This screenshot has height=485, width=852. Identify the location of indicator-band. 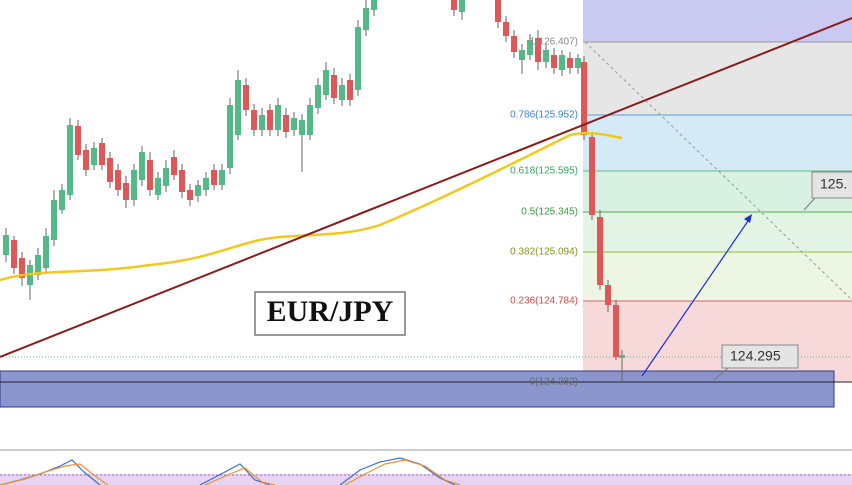
(426, 479).